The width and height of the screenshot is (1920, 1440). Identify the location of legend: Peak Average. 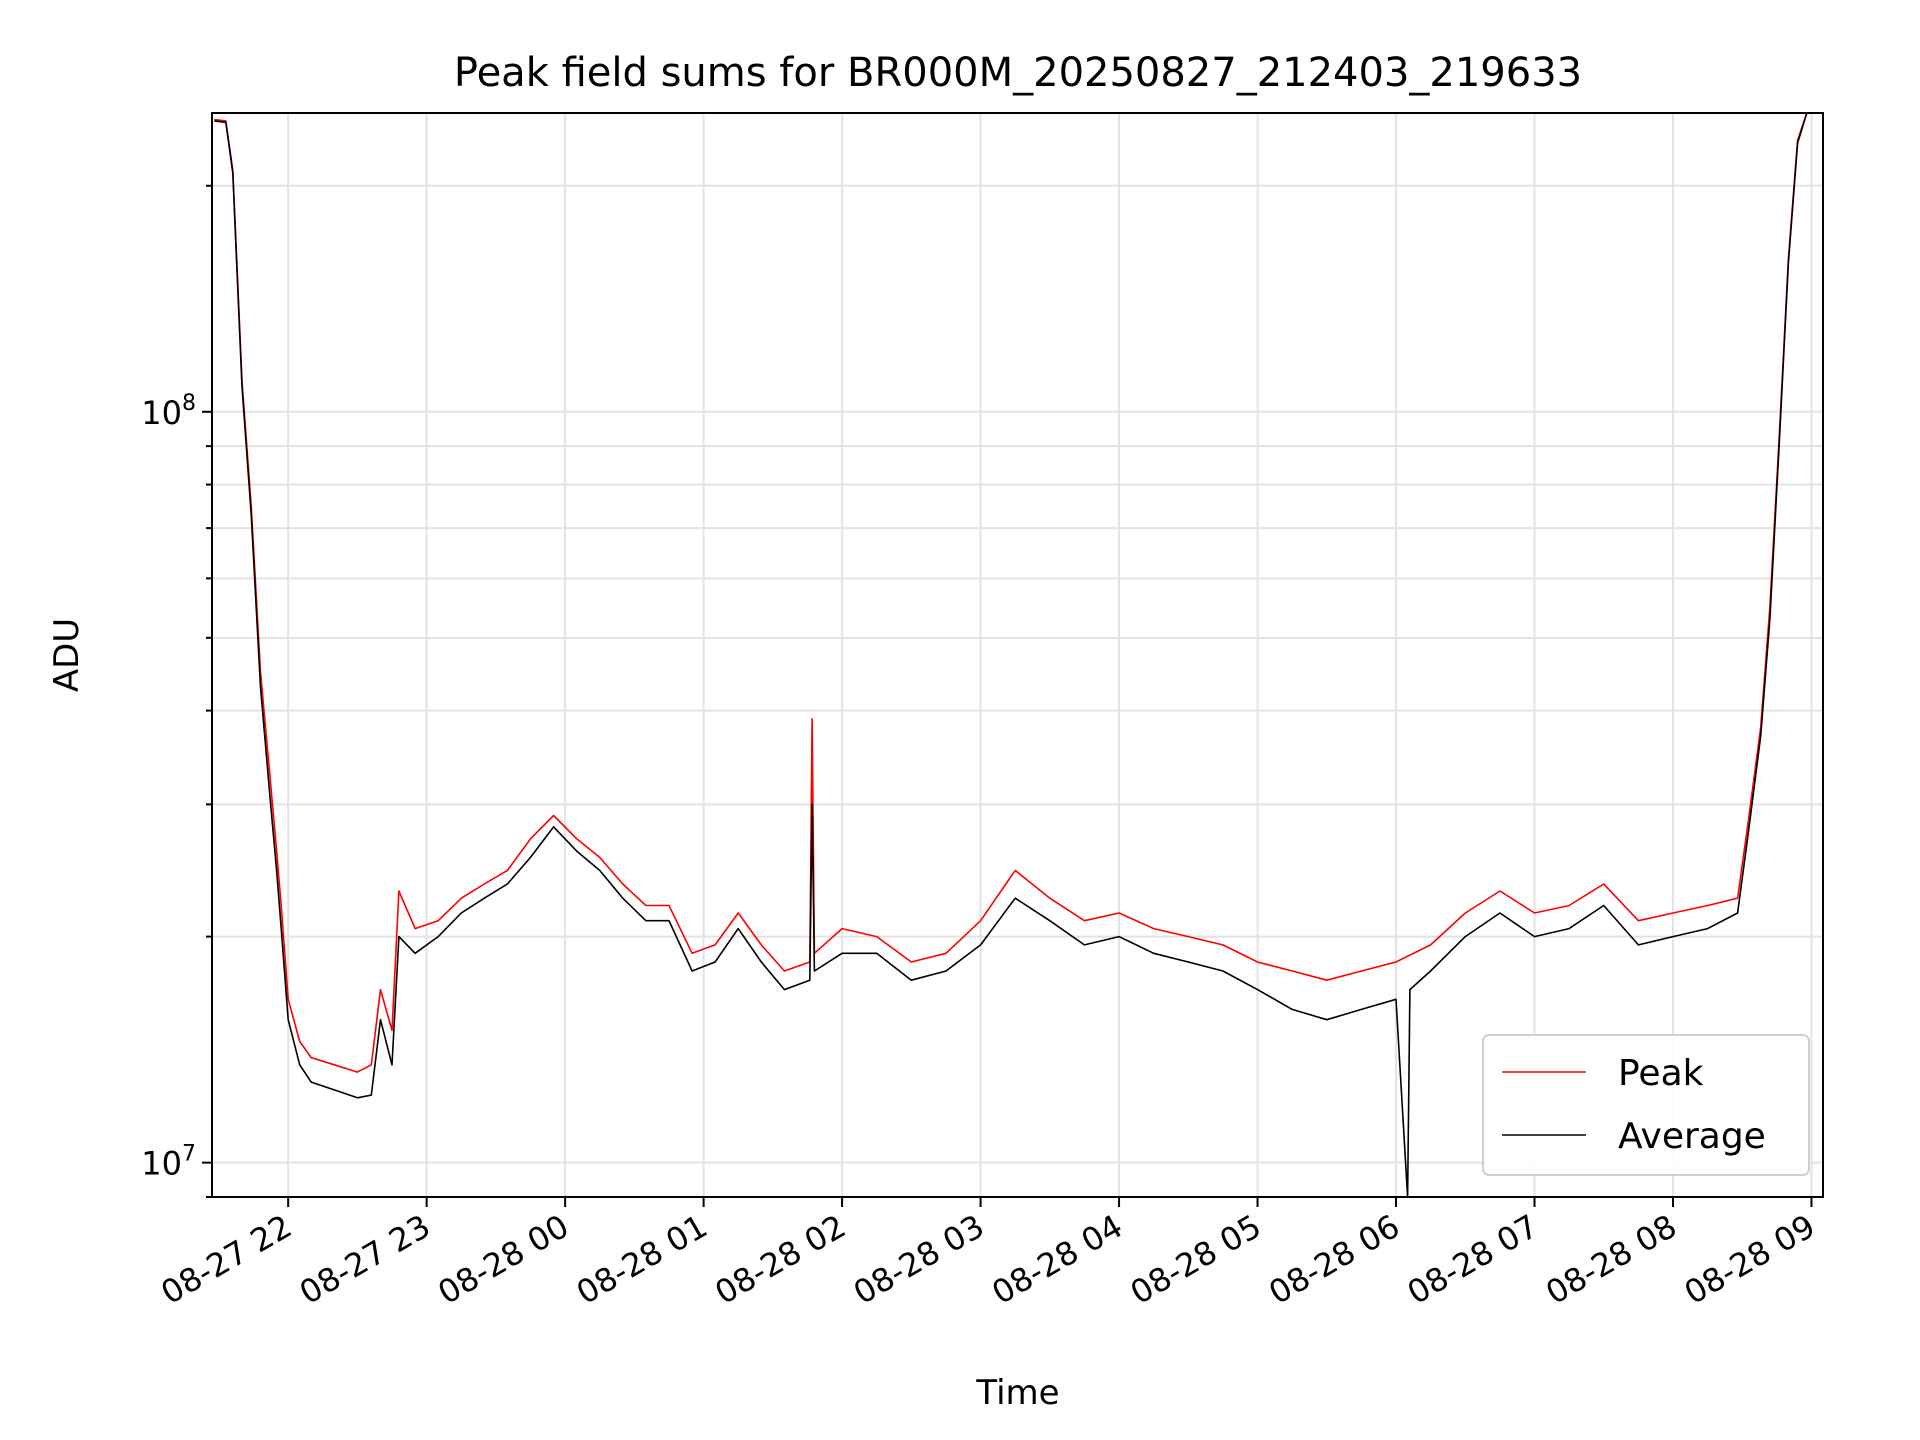
(1646, 1105).